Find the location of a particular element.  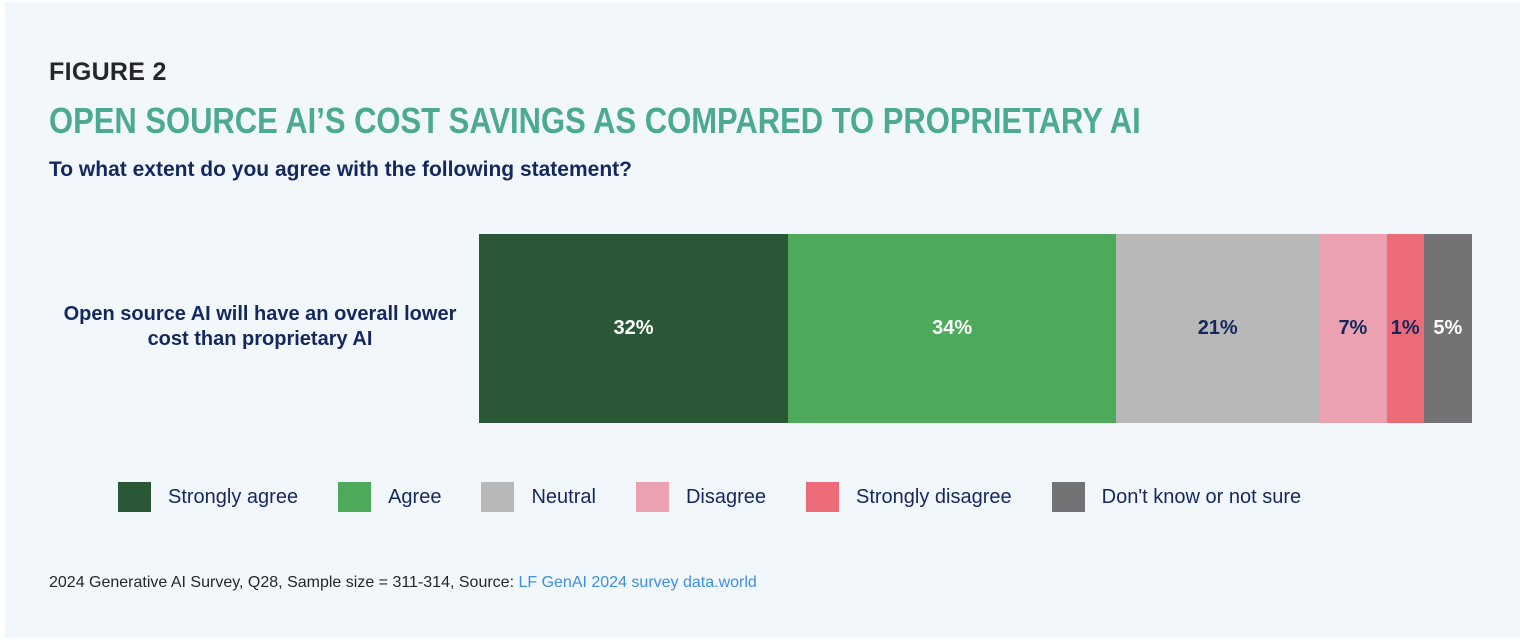

legend-label: Neutral is located at coordinates (563, 496).